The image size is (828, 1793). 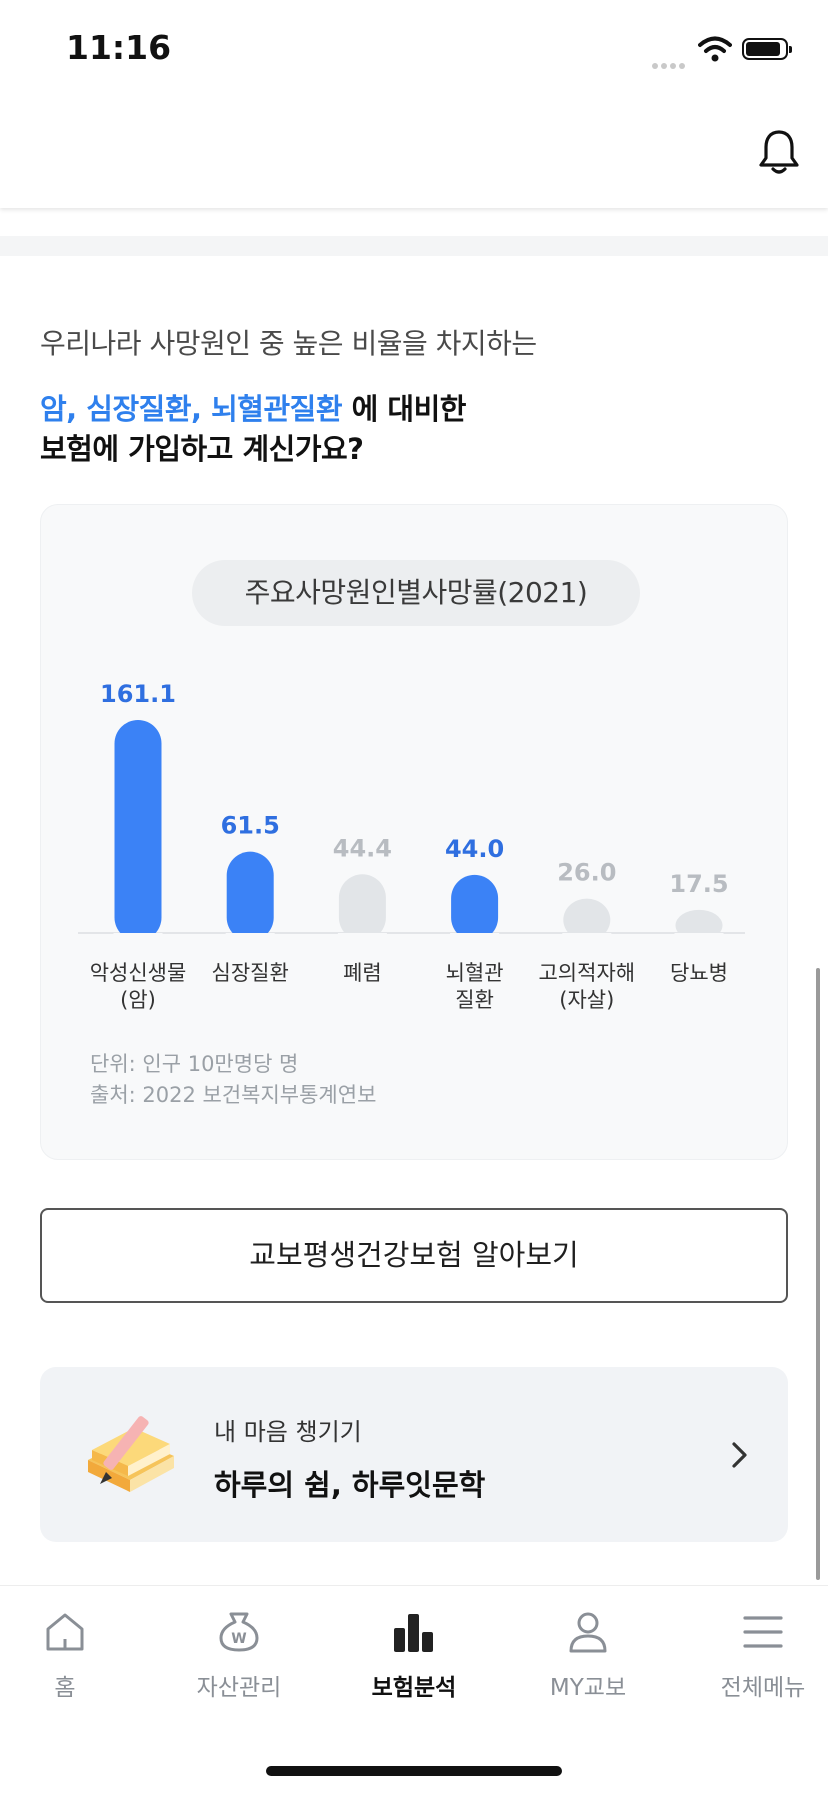 I want to click on home-icon, so click(x=65, y=1632).